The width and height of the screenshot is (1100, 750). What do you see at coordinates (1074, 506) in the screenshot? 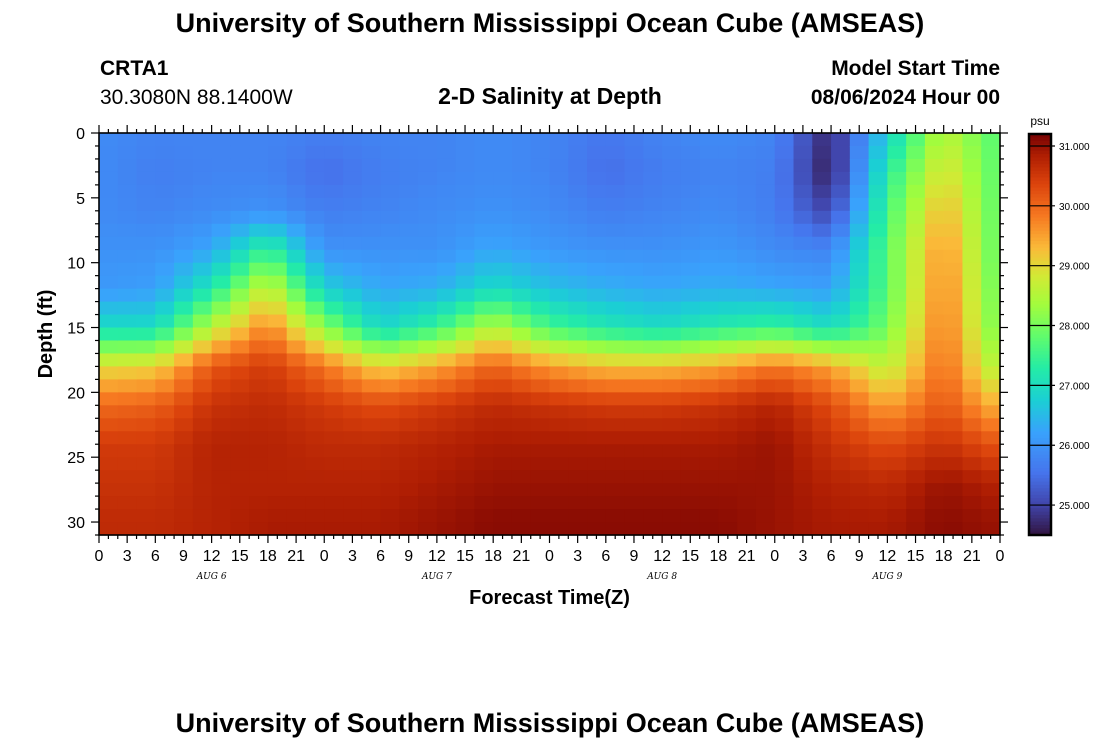
I see `colorbar-tick-label: 25.000` at bounding box center [1074, 506].